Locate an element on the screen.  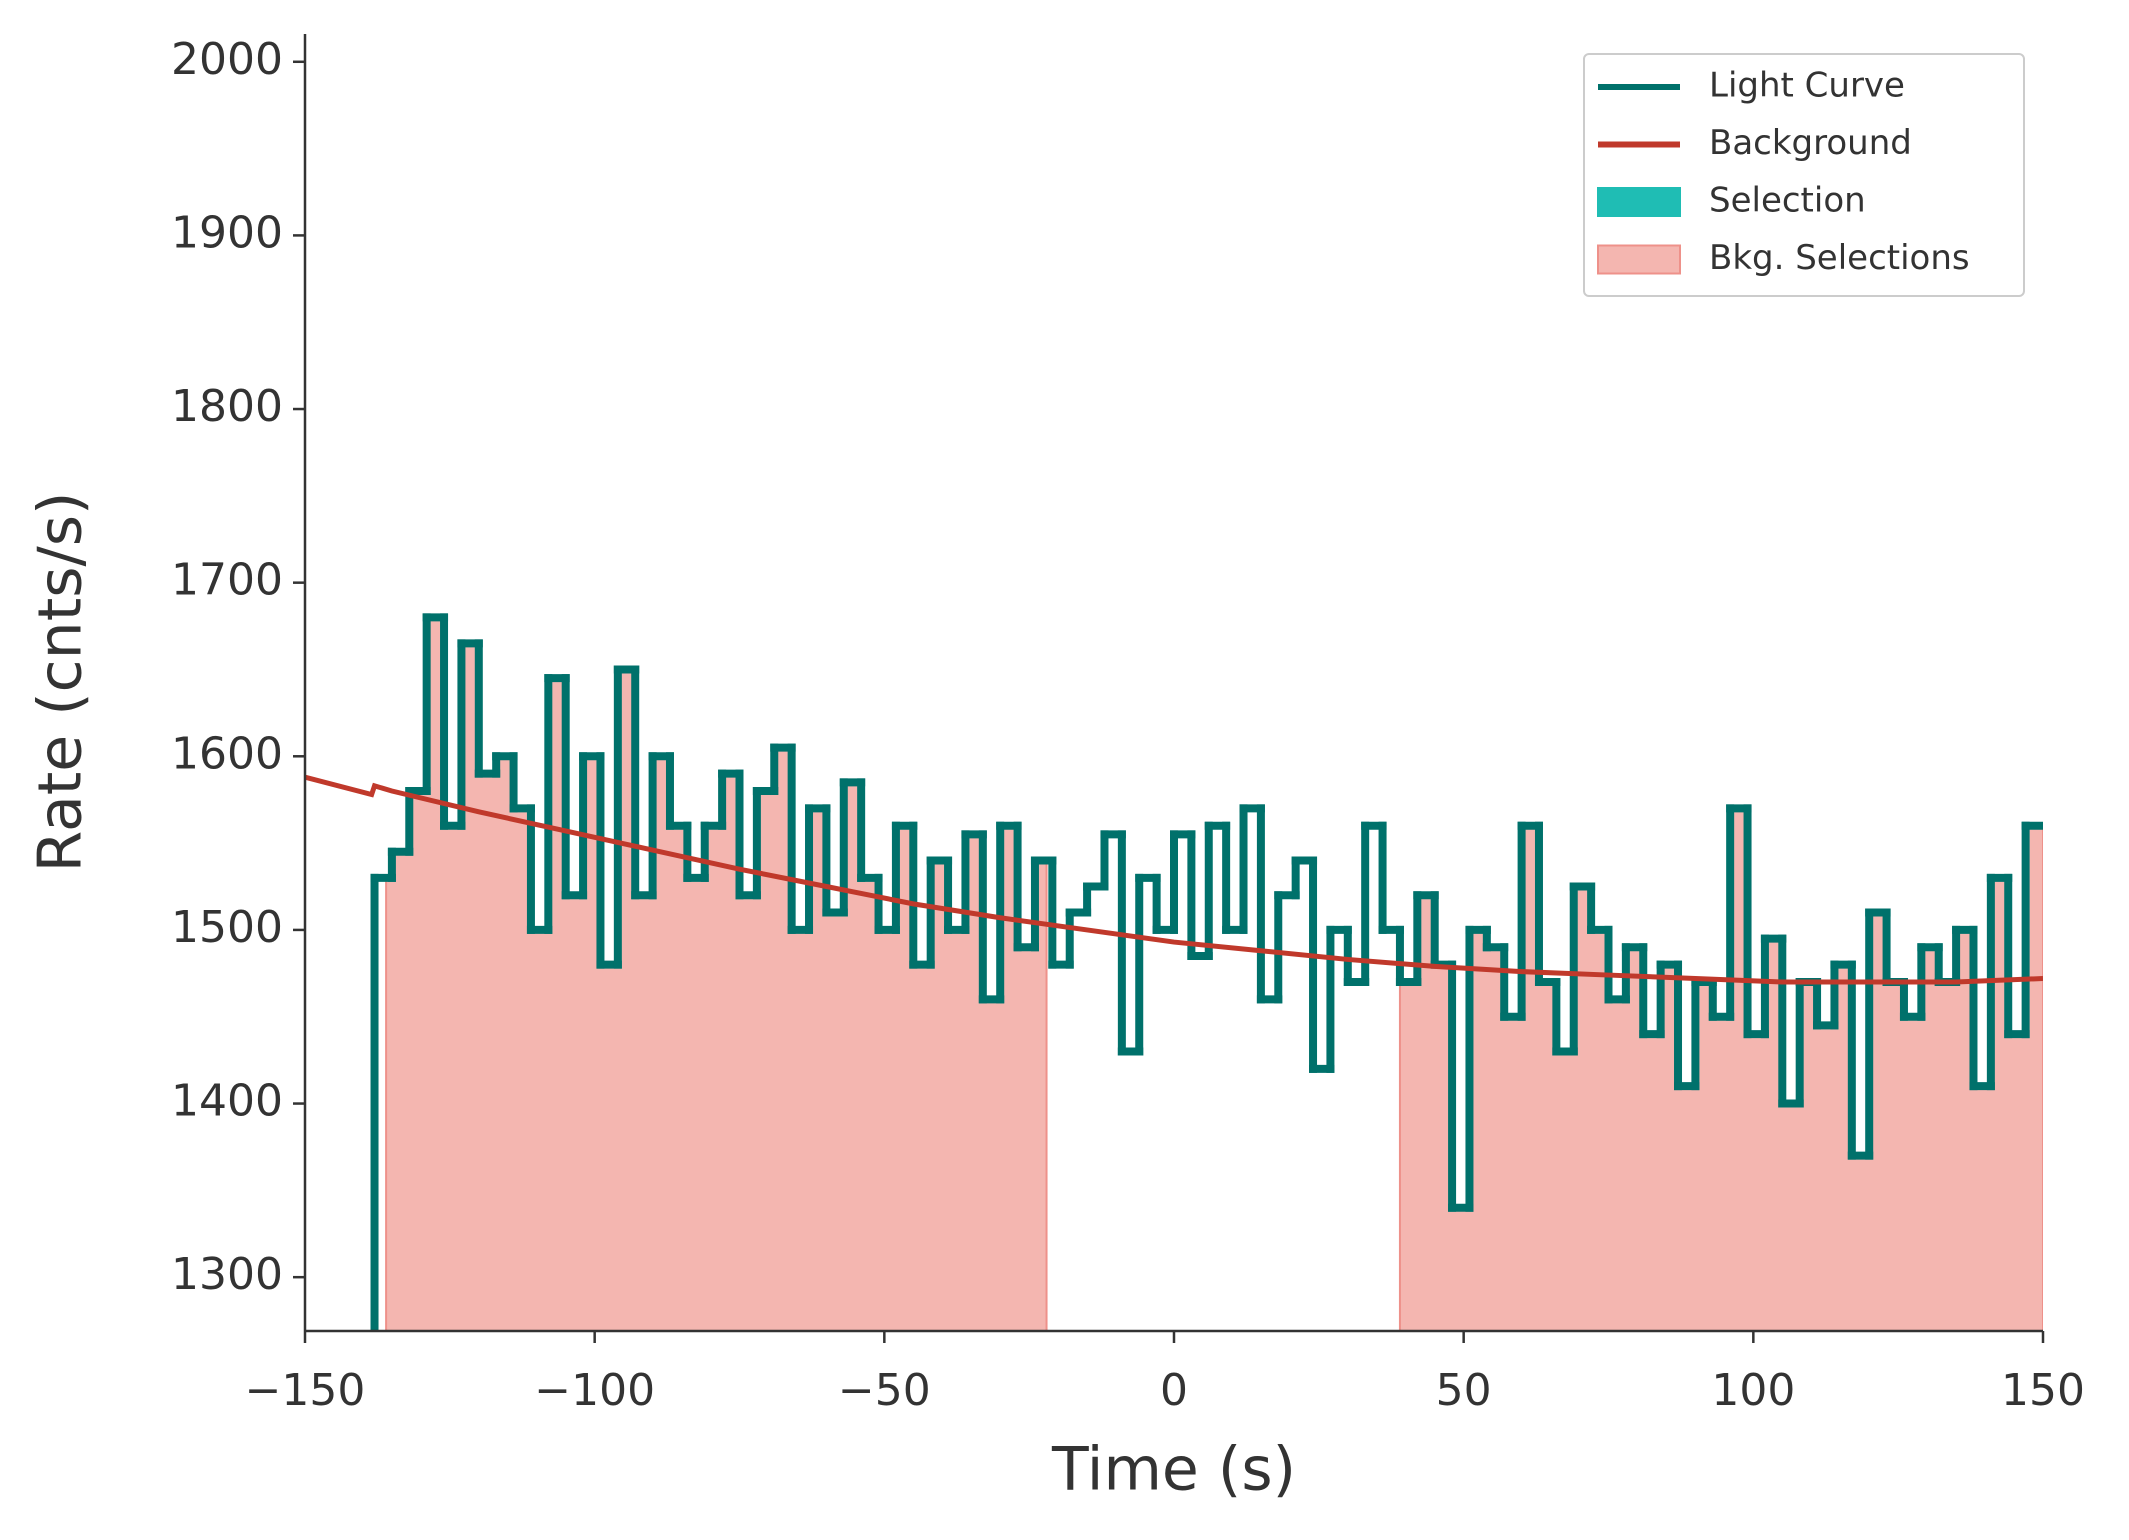
y-tick-label: 1700 is located at coordinates (227, 580).